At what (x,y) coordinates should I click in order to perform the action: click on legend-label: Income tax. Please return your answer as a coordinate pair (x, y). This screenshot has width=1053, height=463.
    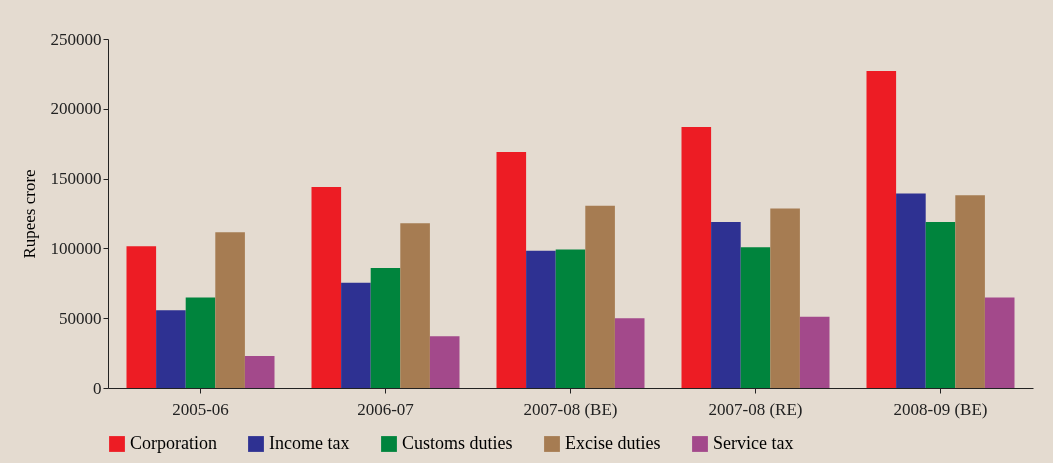
    Looking at the image, I should click on (309, 443).